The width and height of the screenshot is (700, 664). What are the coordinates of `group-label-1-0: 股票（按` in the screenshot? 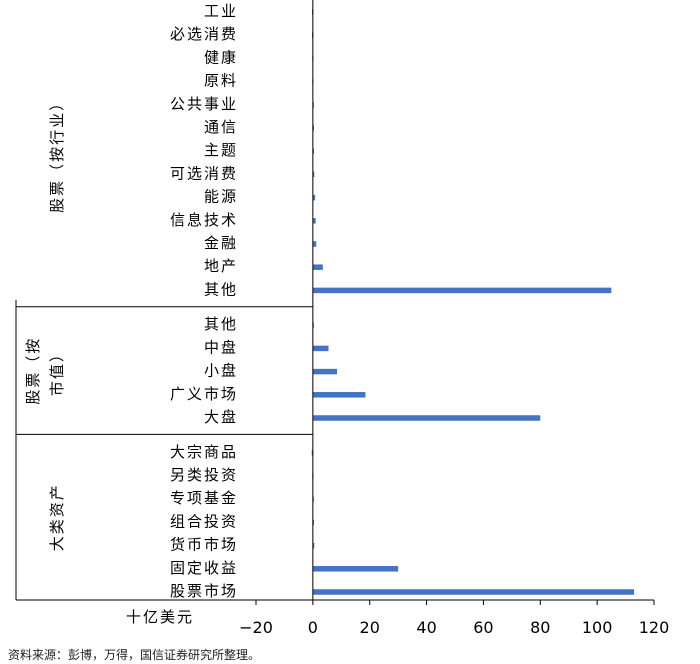 It's located at (33, 371).